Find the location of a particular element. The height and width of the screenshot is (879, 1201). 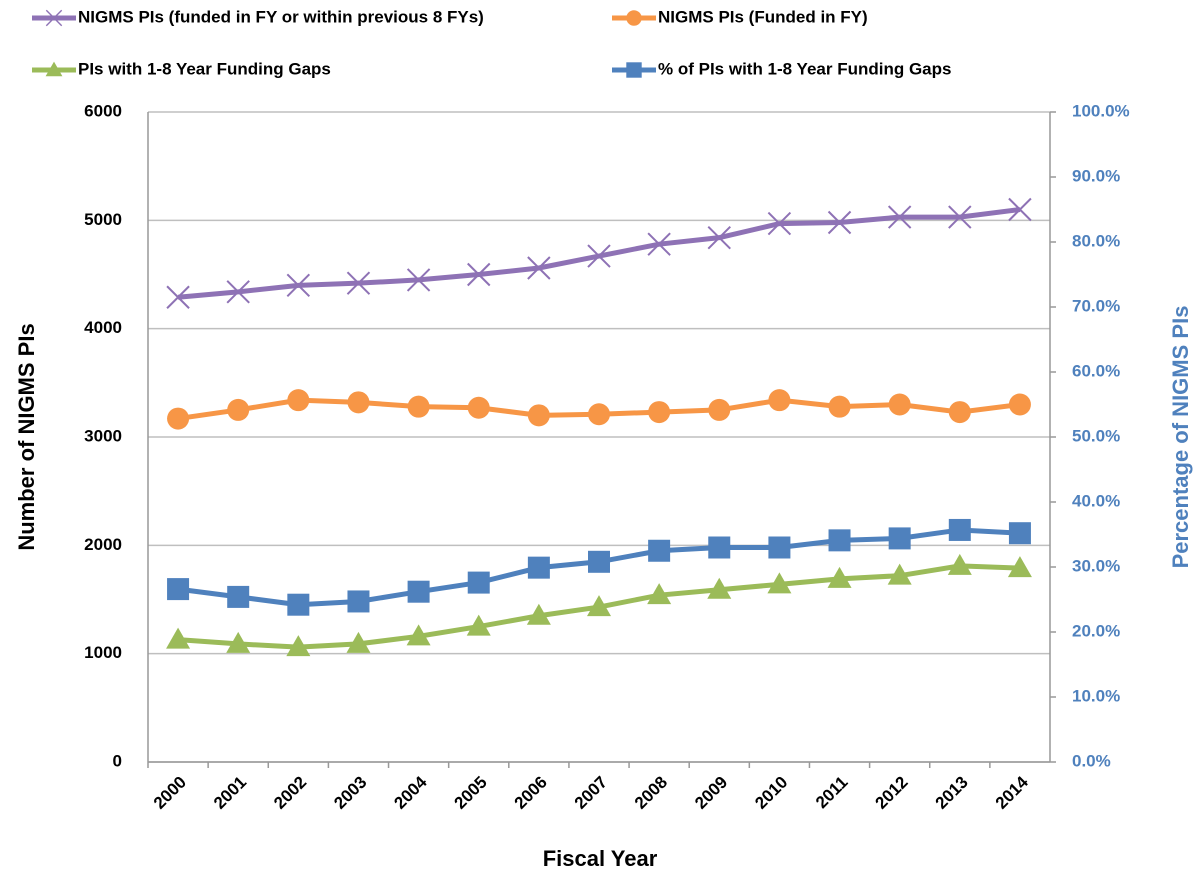

x-tick-label: 2010 is located at coordinates (771, 793).